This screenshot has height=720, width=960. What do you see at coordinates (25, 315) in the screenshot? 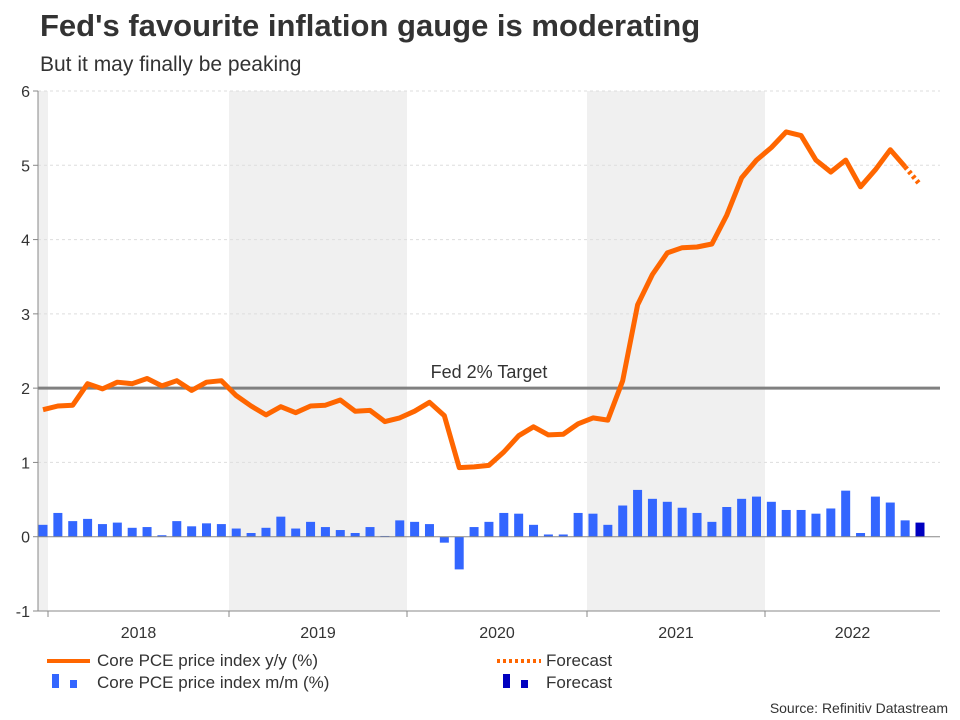
I see `y-tick-label: 3` at bounding box center [25, 315].